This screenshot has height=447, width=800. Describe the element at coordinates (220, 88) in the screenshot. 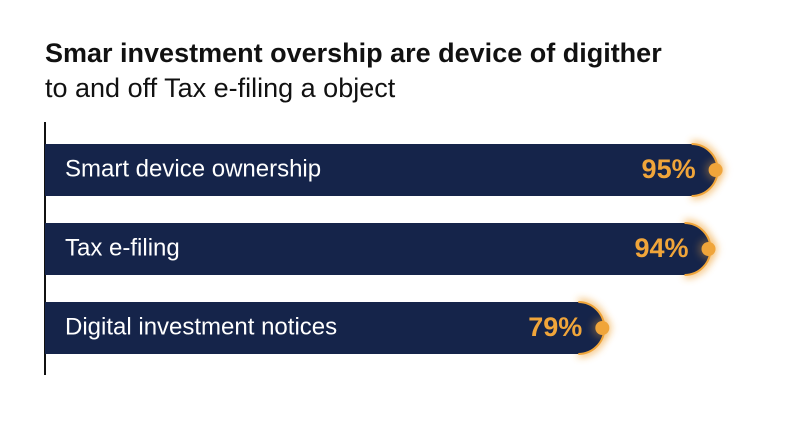

I see `chart-subtitle: to and off Tax e-filing a object` at that location.